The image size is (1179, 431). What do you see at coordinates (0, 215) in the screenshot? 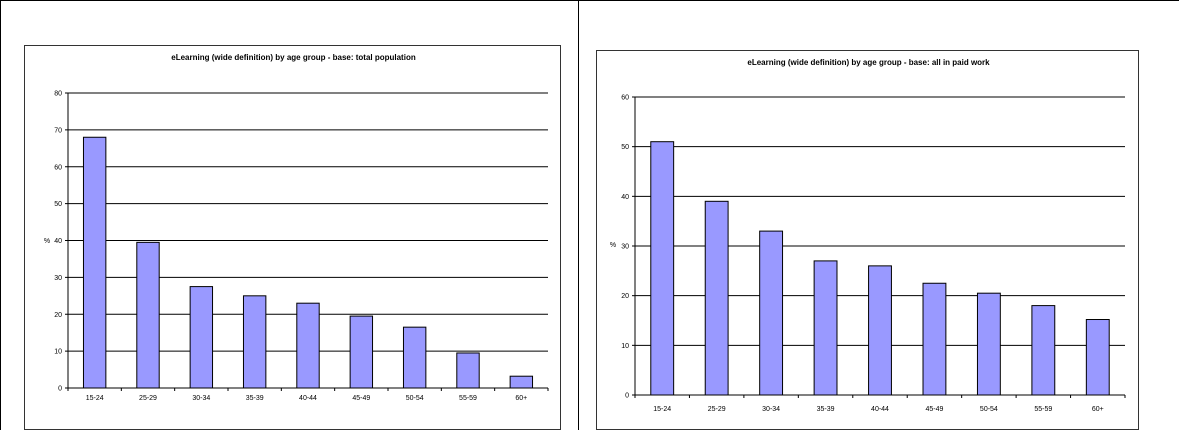
I see `table-left-border` at bounding box center [0, 215].